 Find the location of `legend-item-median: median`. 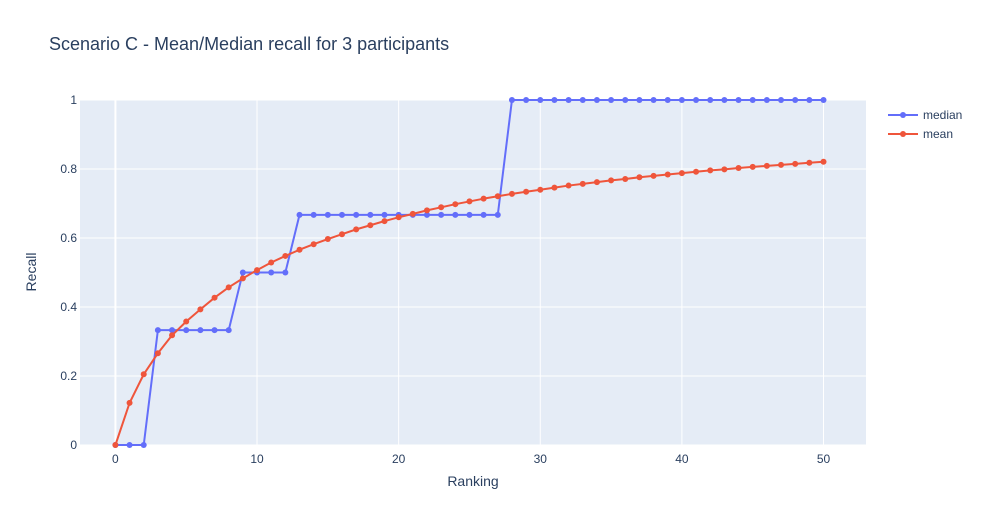

legend-item-median: median is located at coordinates (925, 115).